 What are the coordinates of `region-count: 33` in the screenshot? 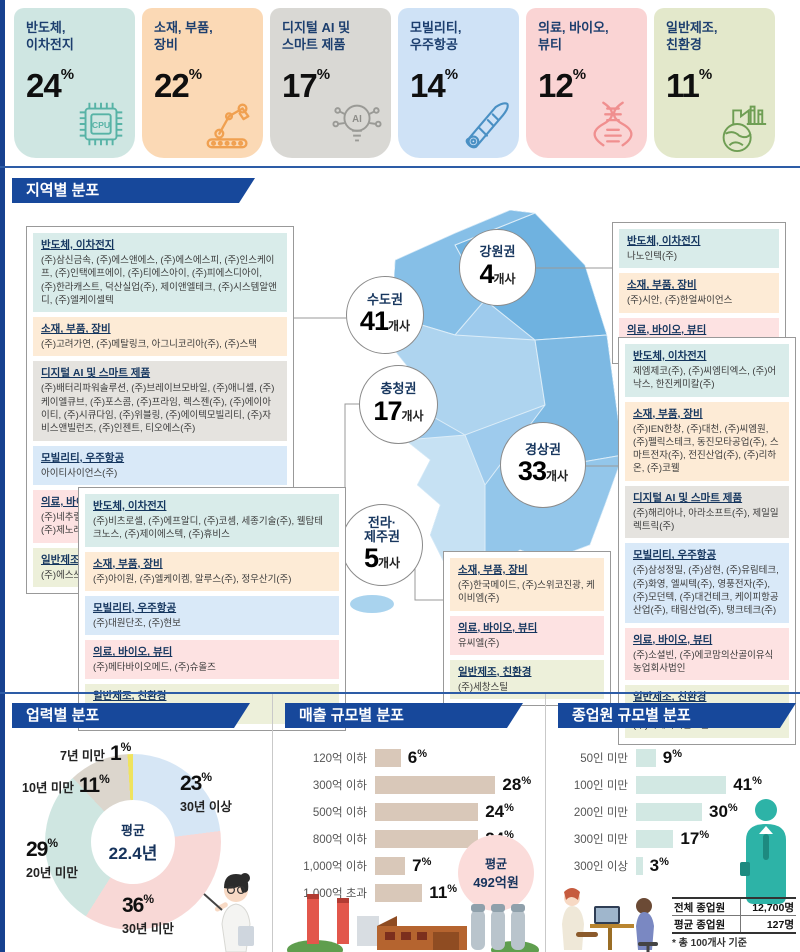 It's located at (532, 471).